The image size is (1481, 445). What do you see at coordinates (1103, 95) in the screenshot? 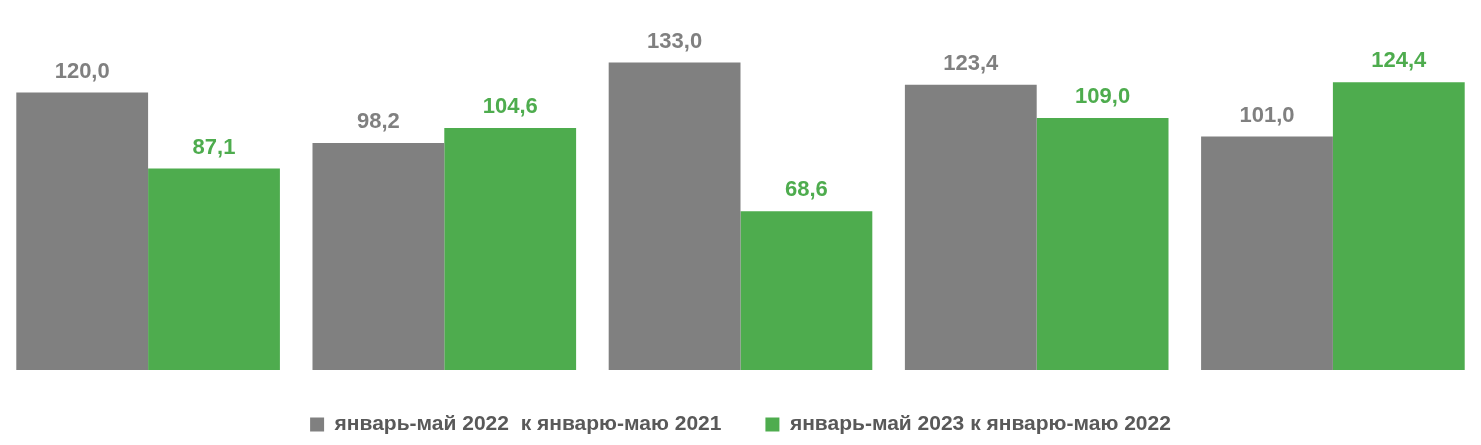
I see `data-label: 109,0` at bounding box center [1103, 95].